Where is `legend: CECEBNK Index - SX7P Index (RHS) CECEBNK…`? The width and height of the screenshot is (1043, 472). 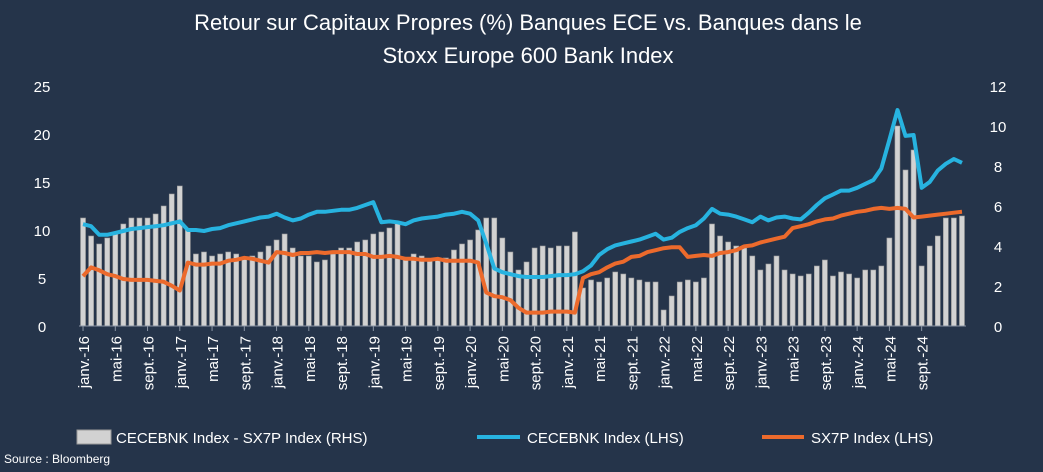
legend: CECEBNK Index - SX7P Index (RHS) CECEBNK… is located at coordinates (504, 438).